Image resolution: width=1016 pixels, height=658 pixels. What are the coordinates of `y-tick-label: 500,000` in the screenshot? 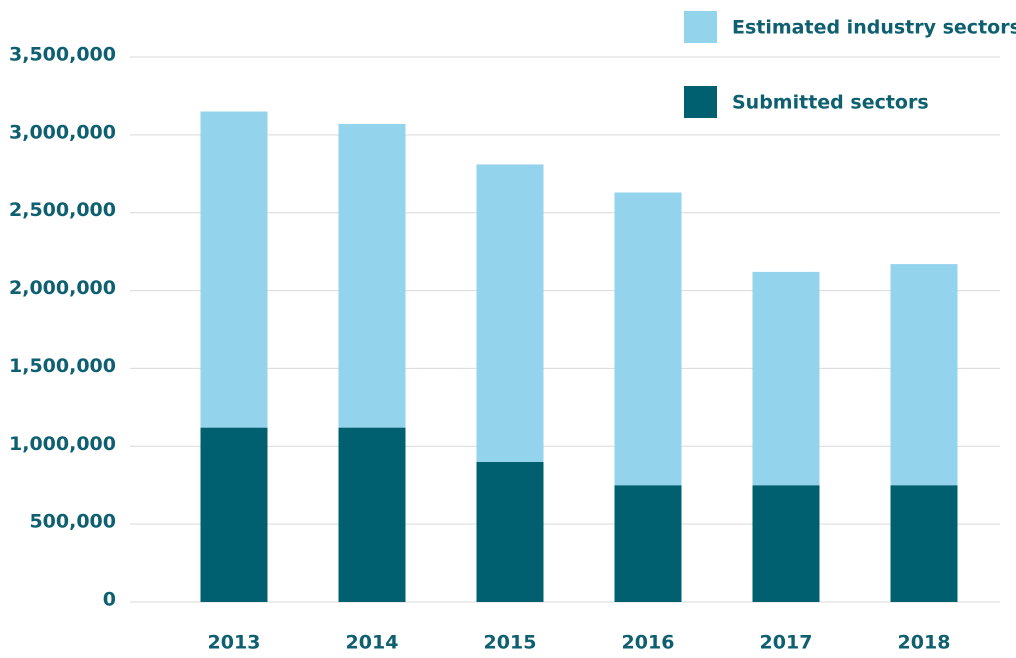 It's located at (72, 522).